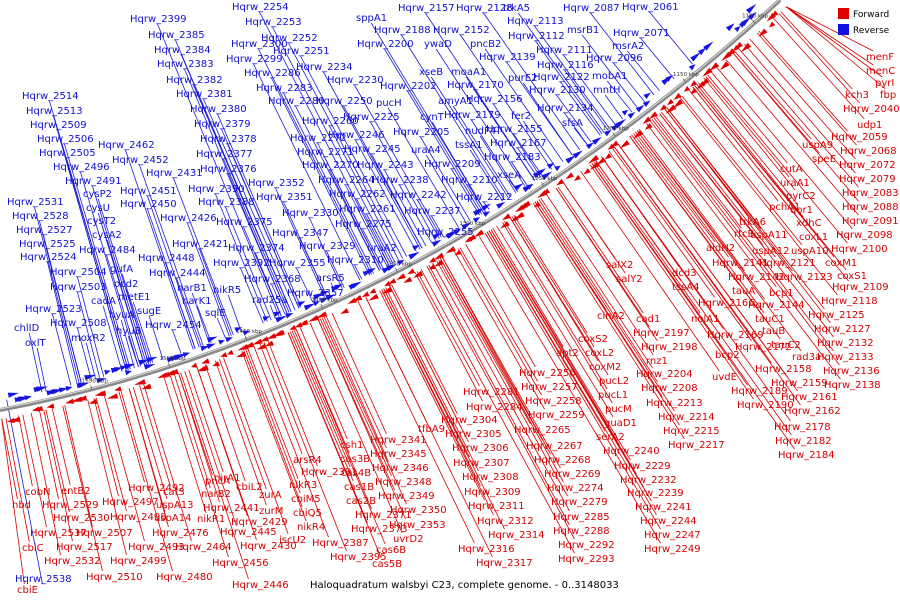  I want to click on reverse-gene-label: Hqrw_2096, so click(614, 58).